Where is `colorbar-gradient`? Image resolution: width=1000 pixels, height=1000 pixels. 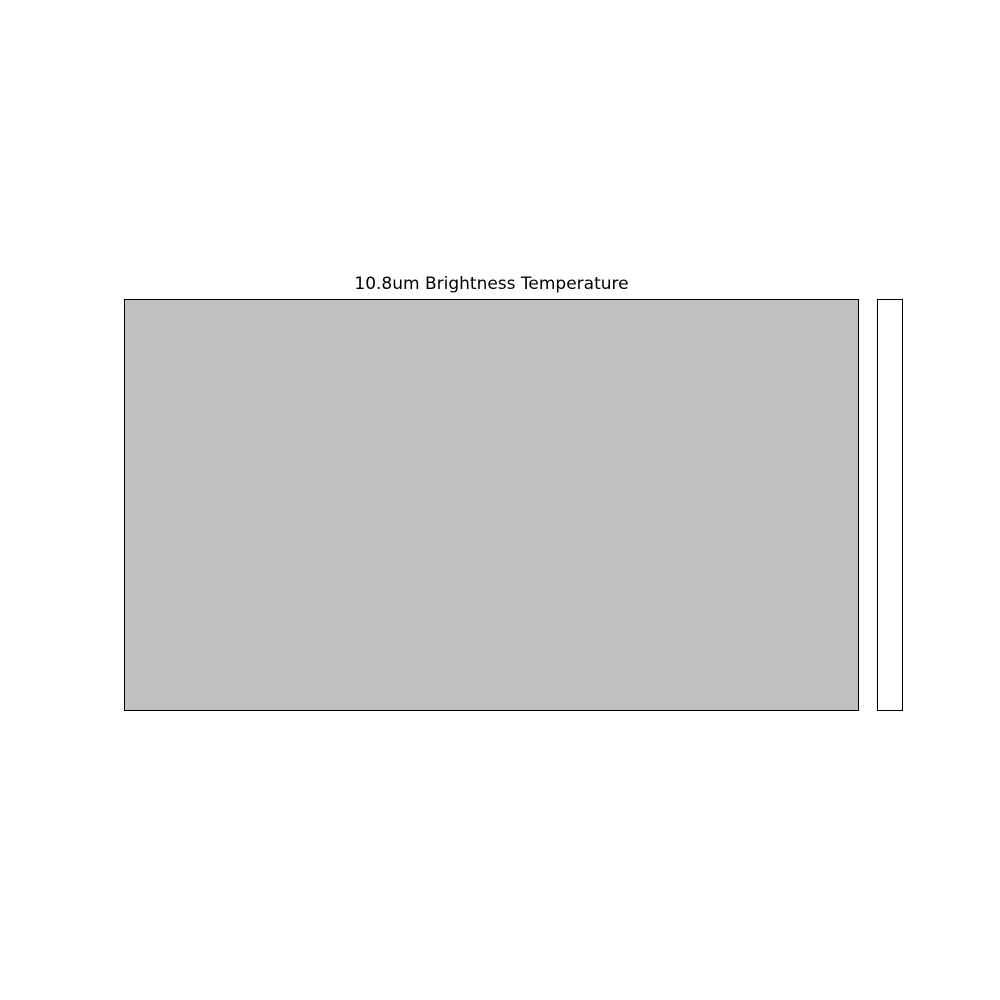
colorbar-gradient is located at coordinates (890, 505).